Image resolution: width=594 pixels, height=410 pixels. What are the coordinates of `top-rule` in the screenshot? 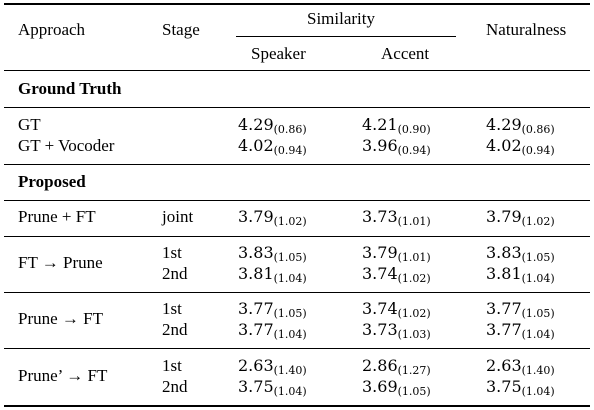 It's located at (297, 4).